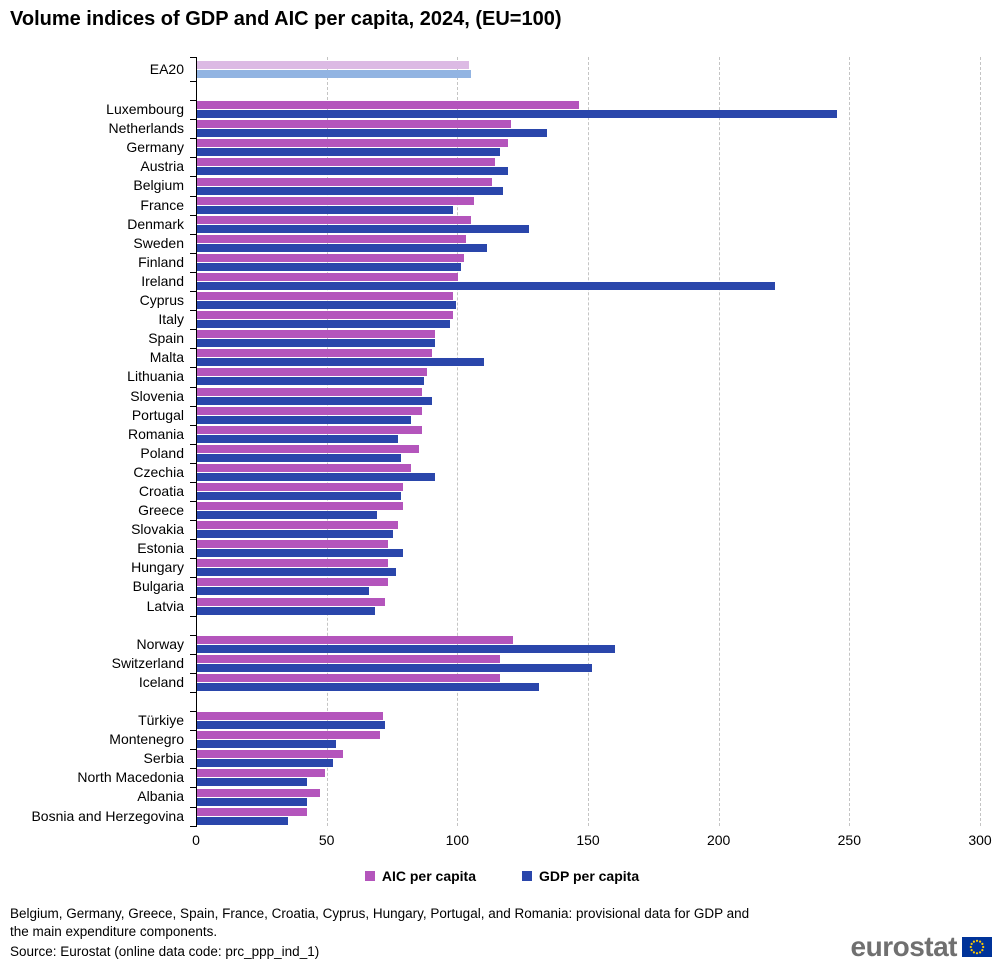 The image size is (1004, 972). What do you see at coordinates (502, 701) in the screenshot?
I see `group-spacer` at bounding box center [502, 701].